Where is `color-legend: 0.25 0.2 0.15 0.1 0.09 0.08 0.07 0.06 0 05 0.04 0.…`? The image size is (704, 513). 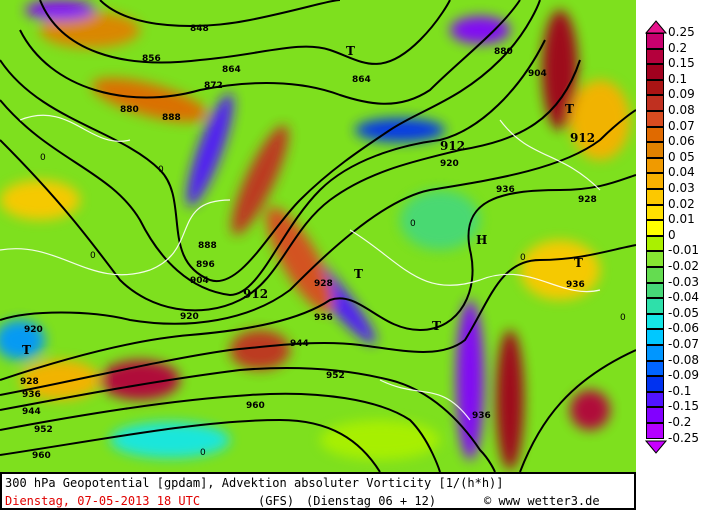 color-legend: 0.25 0.2 0.15 0.1 0.09 0.08 0.07 0.06 0 05 0.04 0.… is located at coordinates (674, 241).